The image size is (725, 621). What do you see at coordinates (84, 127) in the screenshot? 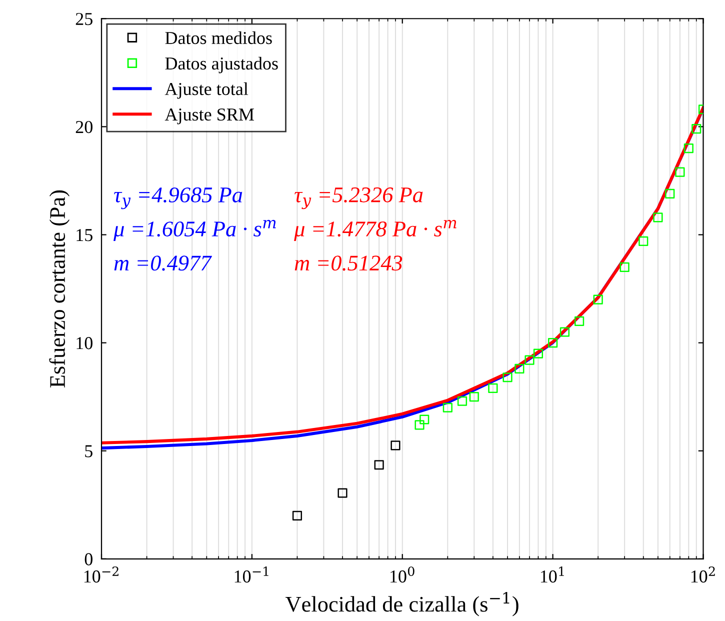
I see `y-tick-label: 20` at bounding box center [84, 127].